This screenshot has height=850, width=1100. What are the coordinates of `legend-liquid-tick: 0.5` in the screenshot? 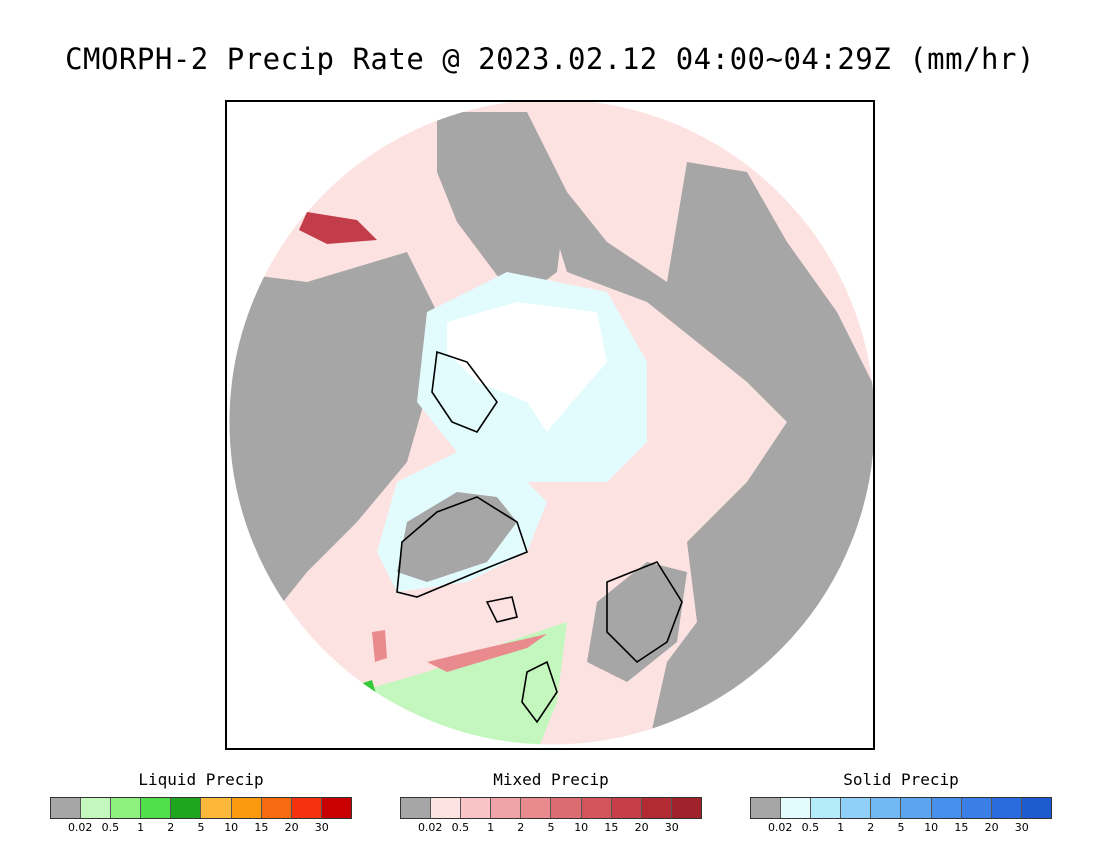 It's located at (110, 827).